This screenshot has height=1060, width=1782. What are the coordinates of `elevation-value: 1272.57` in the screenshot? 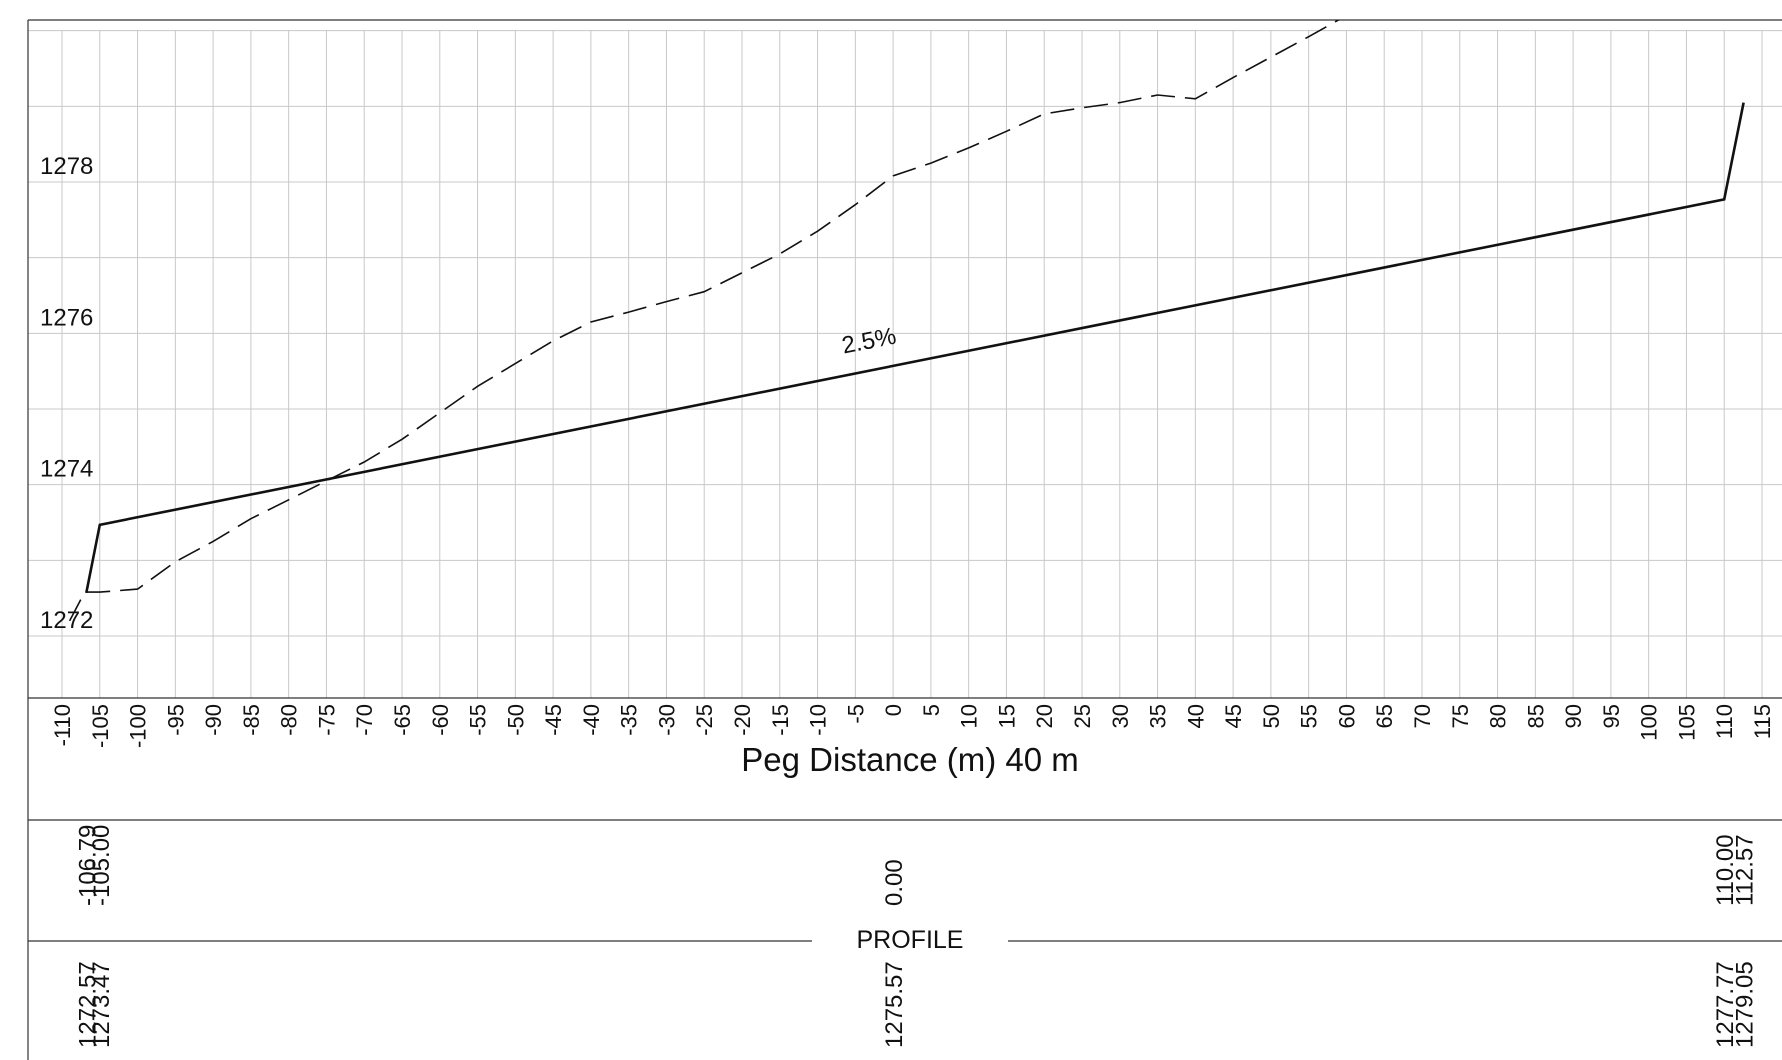 It's located at (87, 1004).